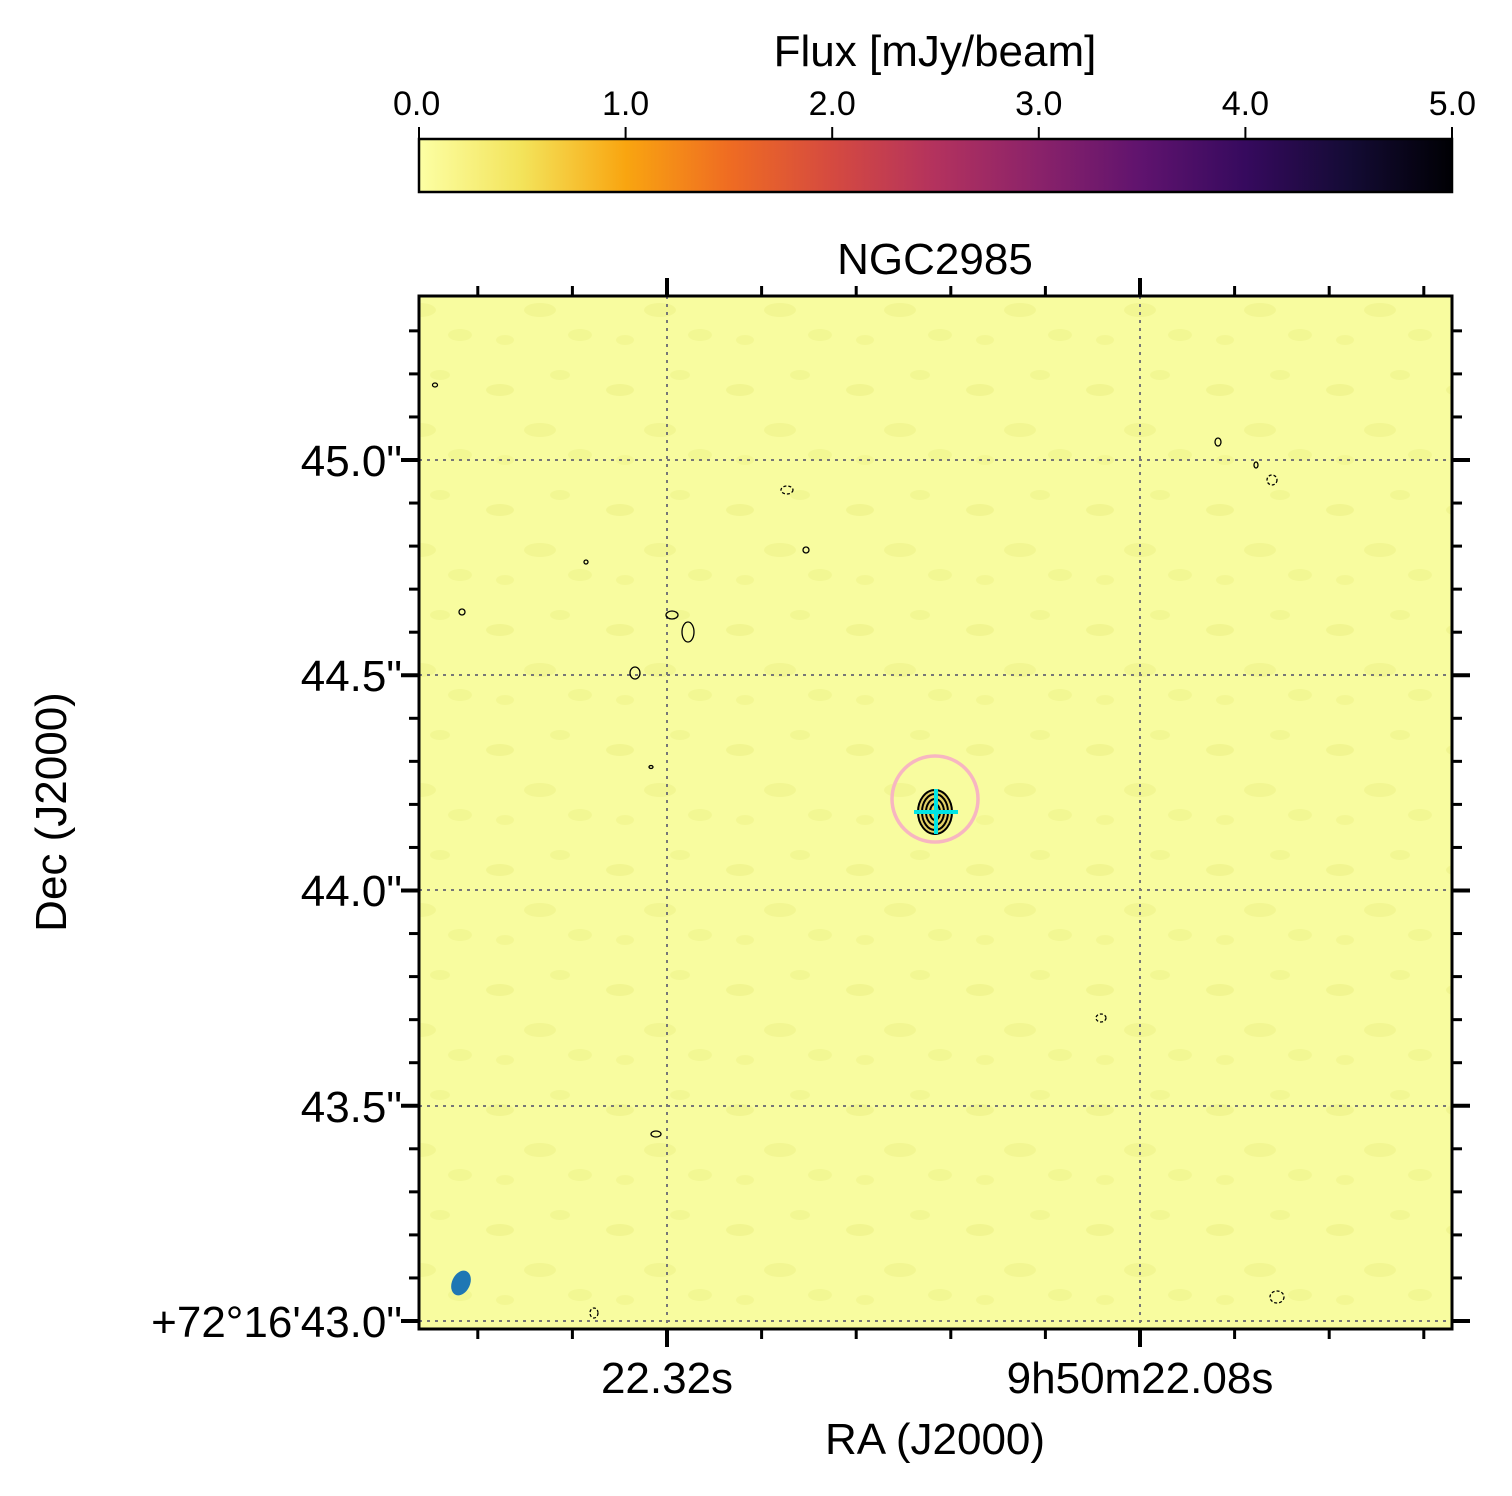  What do you see at coordinates (1452, 104) in the screenshot?
I see `colorbar-tick-label: 5.0` at bounding box center [1452, 104].